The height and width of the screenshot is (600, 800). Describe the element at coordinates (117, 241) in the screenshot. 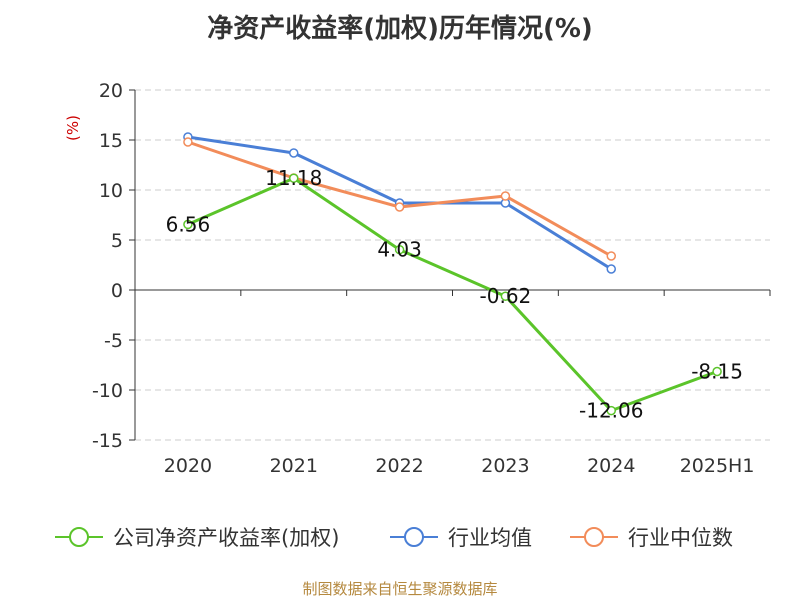

I see `y-tick-label: 5` at that location.